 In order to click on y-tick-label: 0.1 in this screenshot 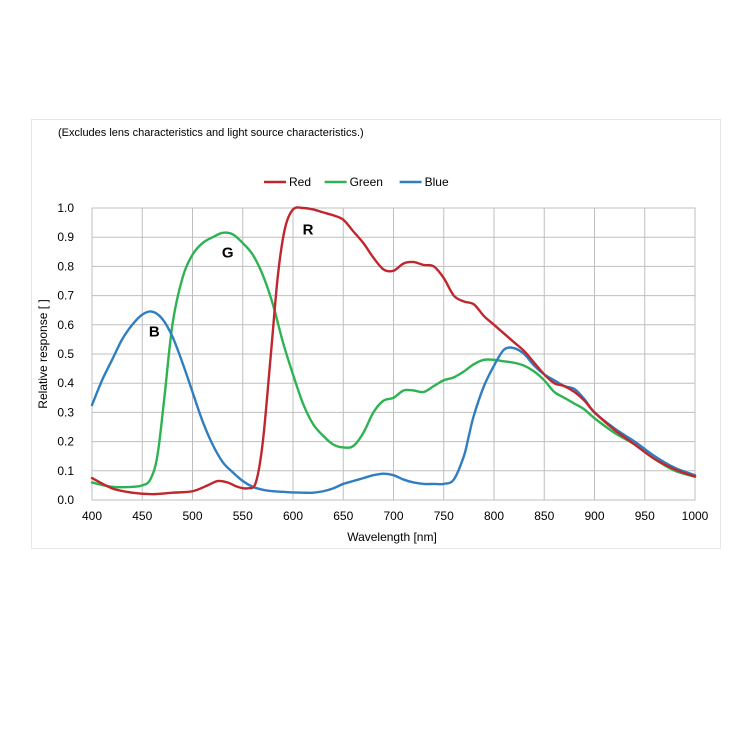, I will do `click(65, 471)`.